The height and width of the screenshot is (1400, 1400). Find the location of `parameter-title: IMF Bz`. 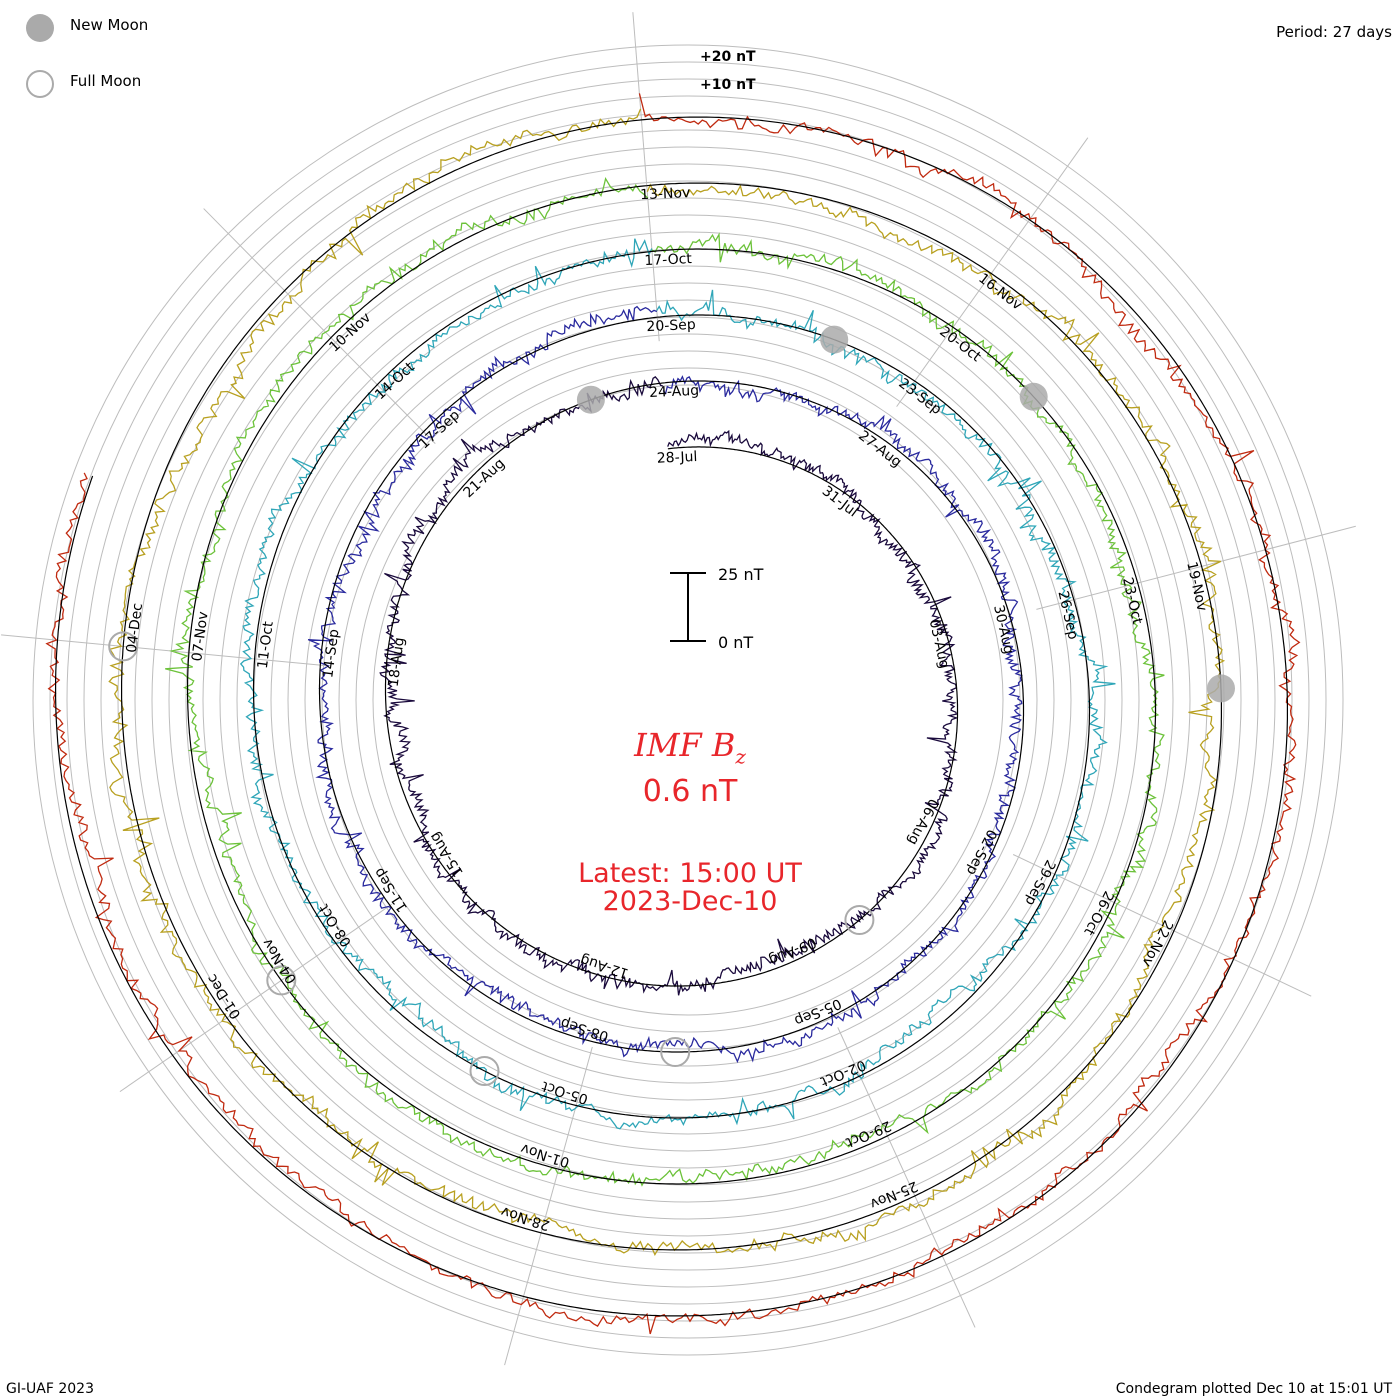

parameter-title: IMF Bz is located at coordinates (690, 747).